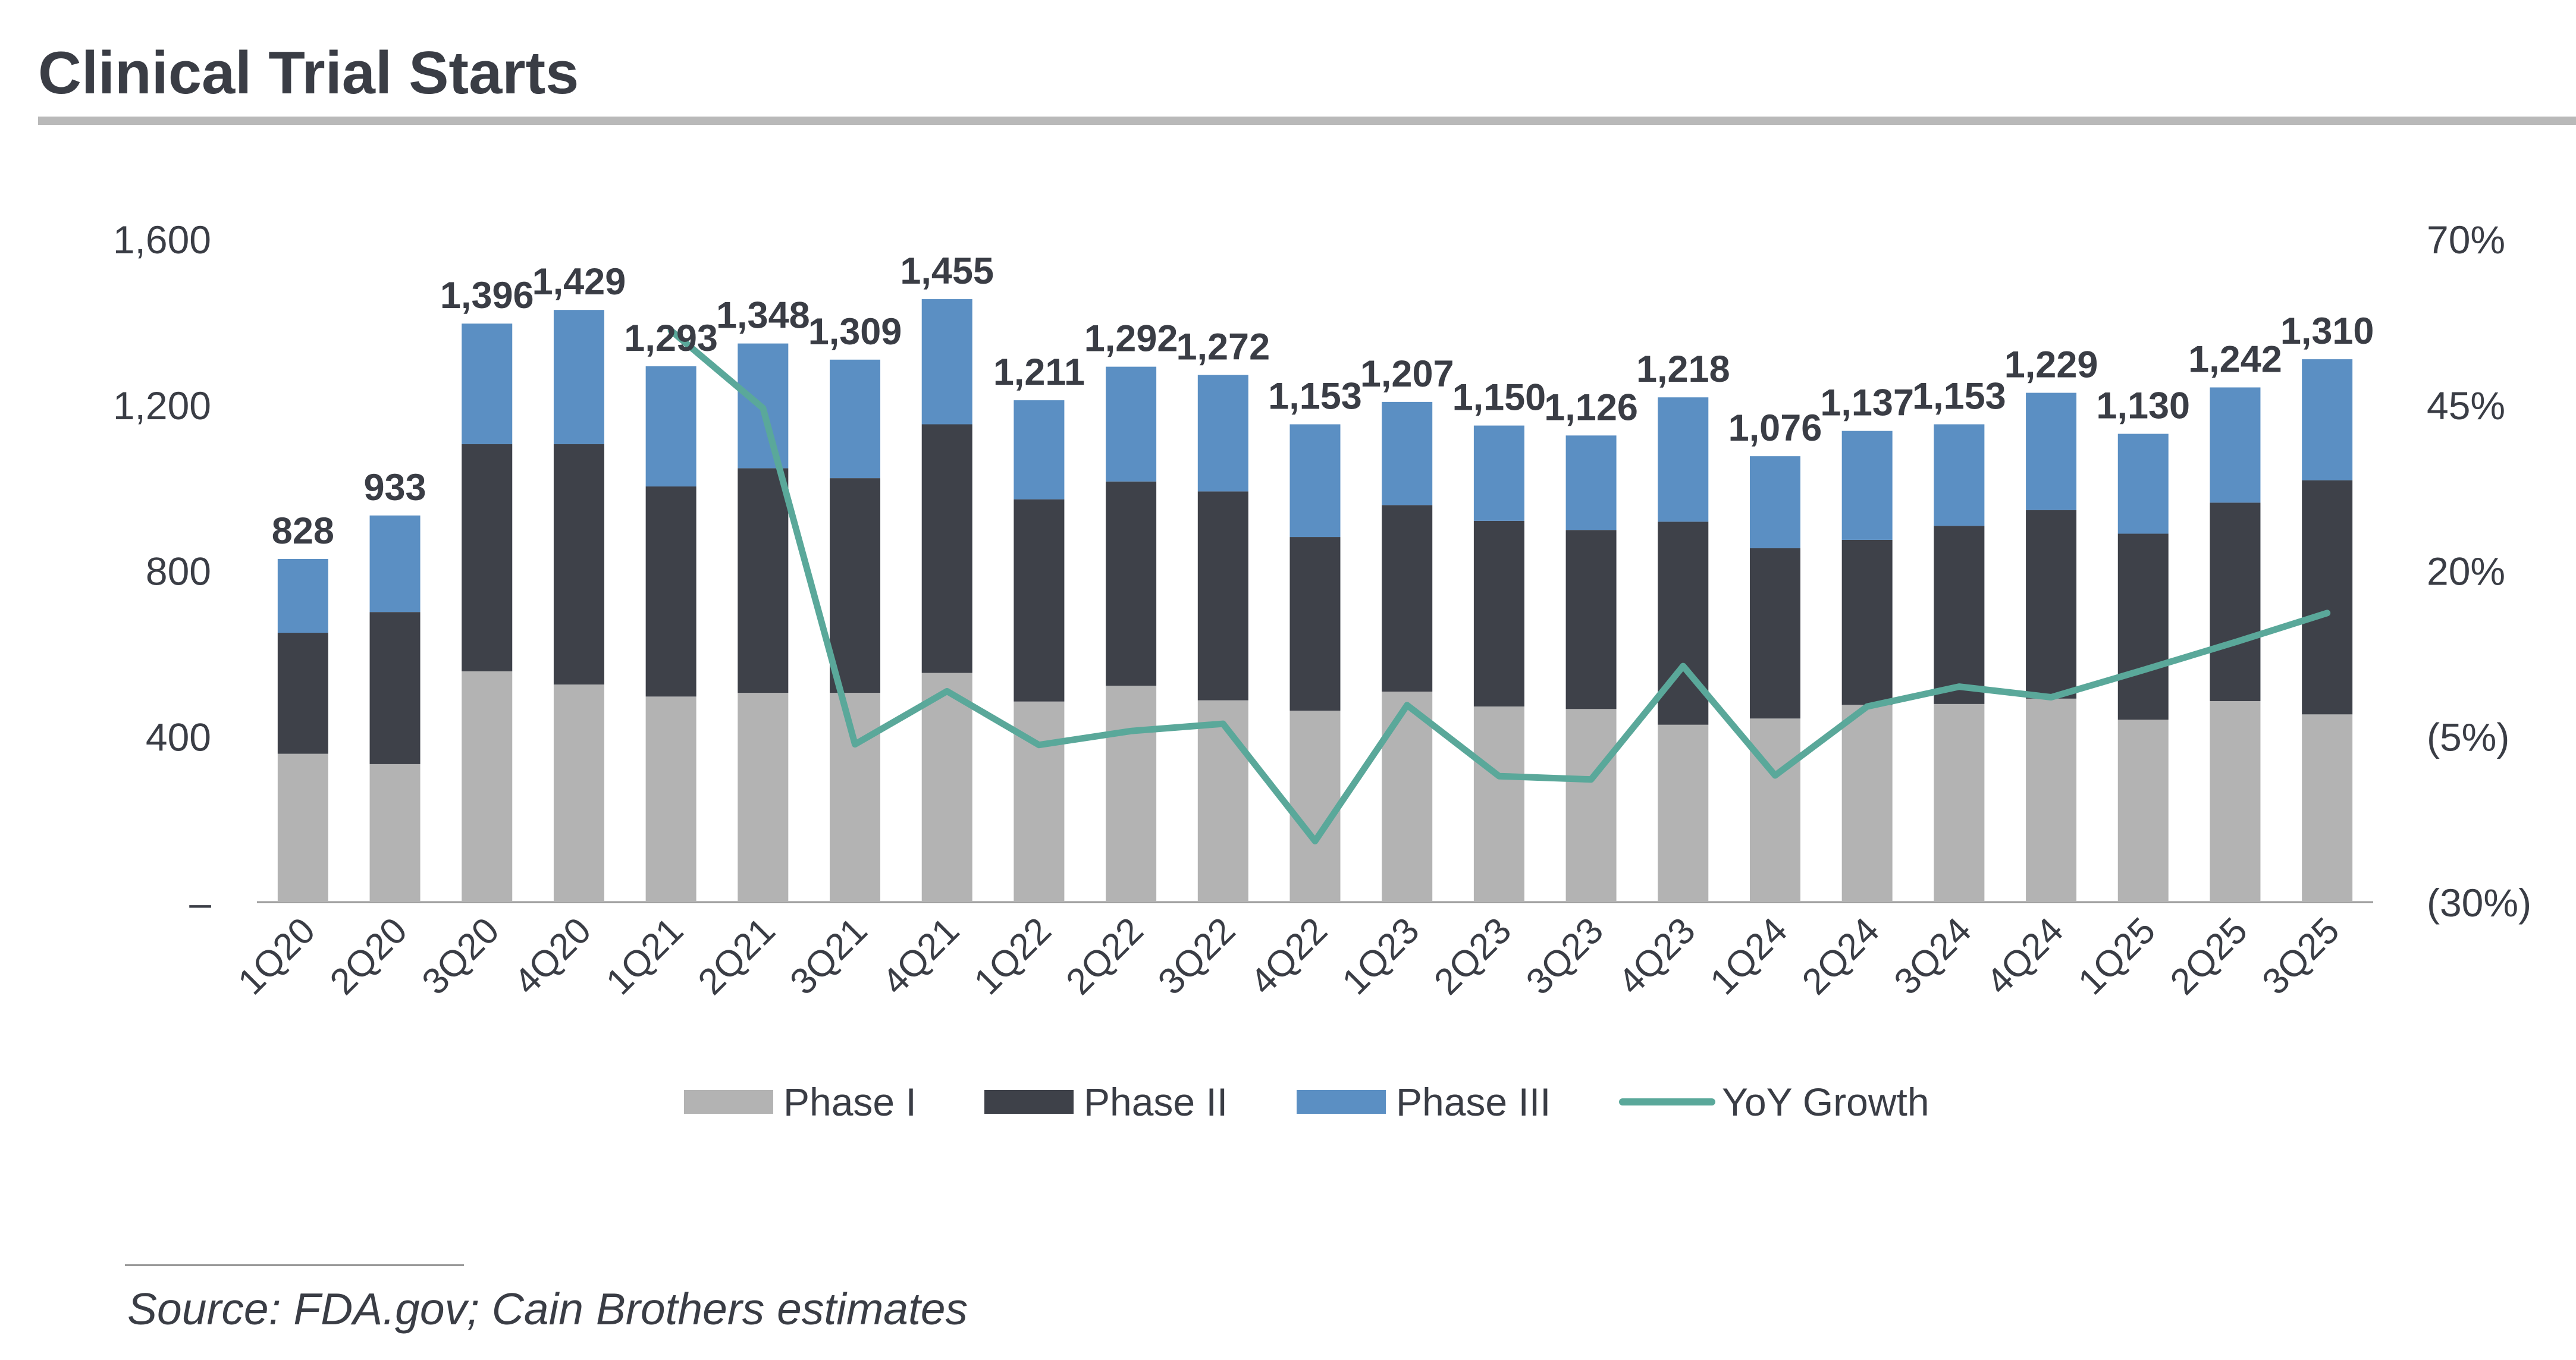 This screenshot has width=2576, height=1360. What do you see at coordinates (2479, 903) in the screenshot?
I see `y-right-tick-label: (30%)` at bounding box center [2479, 903].